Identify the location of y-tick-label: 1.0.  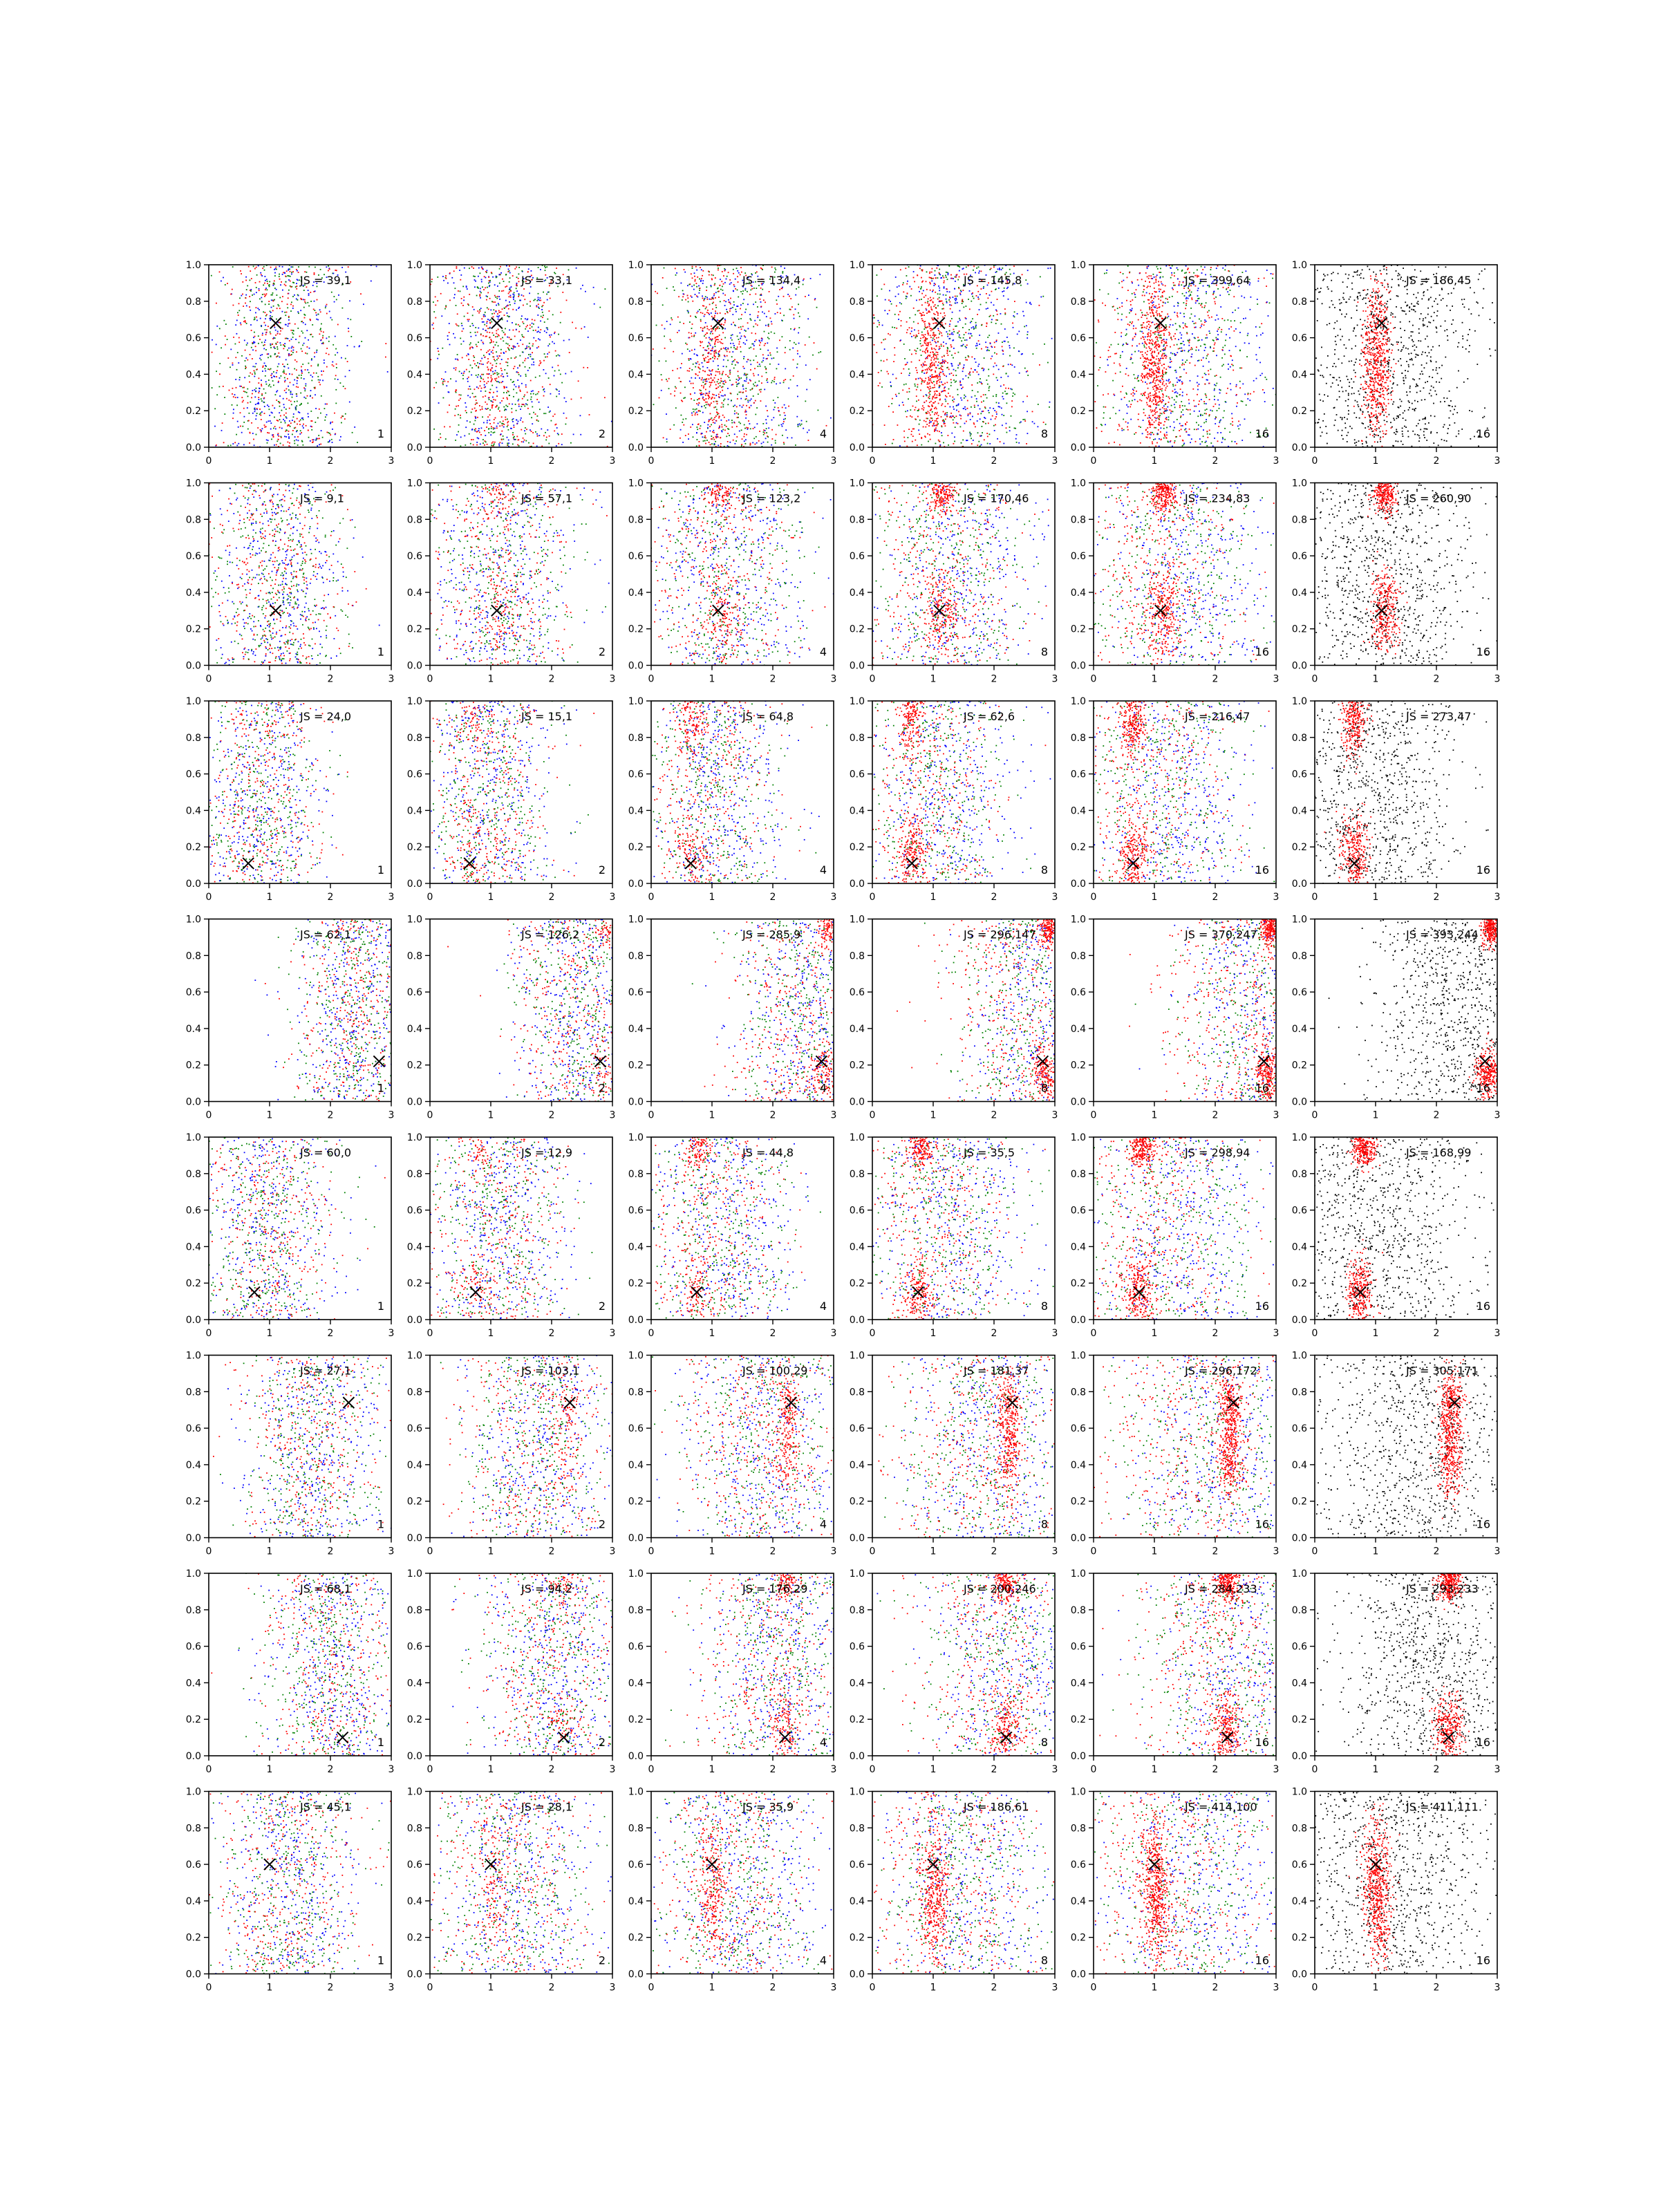
(636, 265).